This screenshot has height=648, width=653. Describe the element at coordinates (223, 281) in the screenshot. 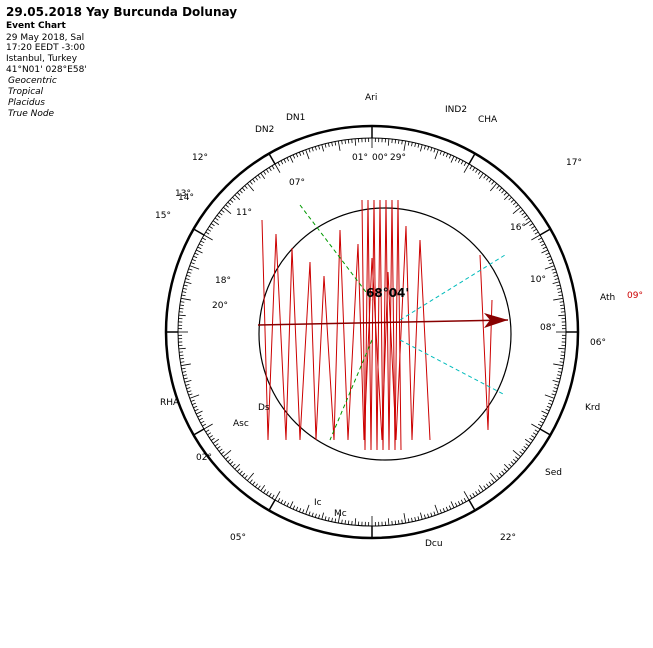

I see `chart-label: 18°` at that location.